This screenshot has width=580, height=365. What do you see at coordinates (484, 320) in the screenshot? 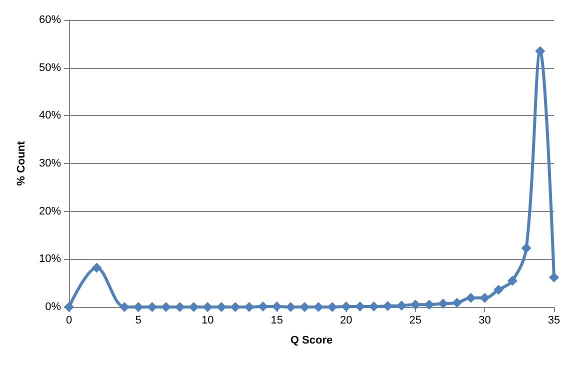
I see `x-tick-label: 30` at bounding box center [484, 320].